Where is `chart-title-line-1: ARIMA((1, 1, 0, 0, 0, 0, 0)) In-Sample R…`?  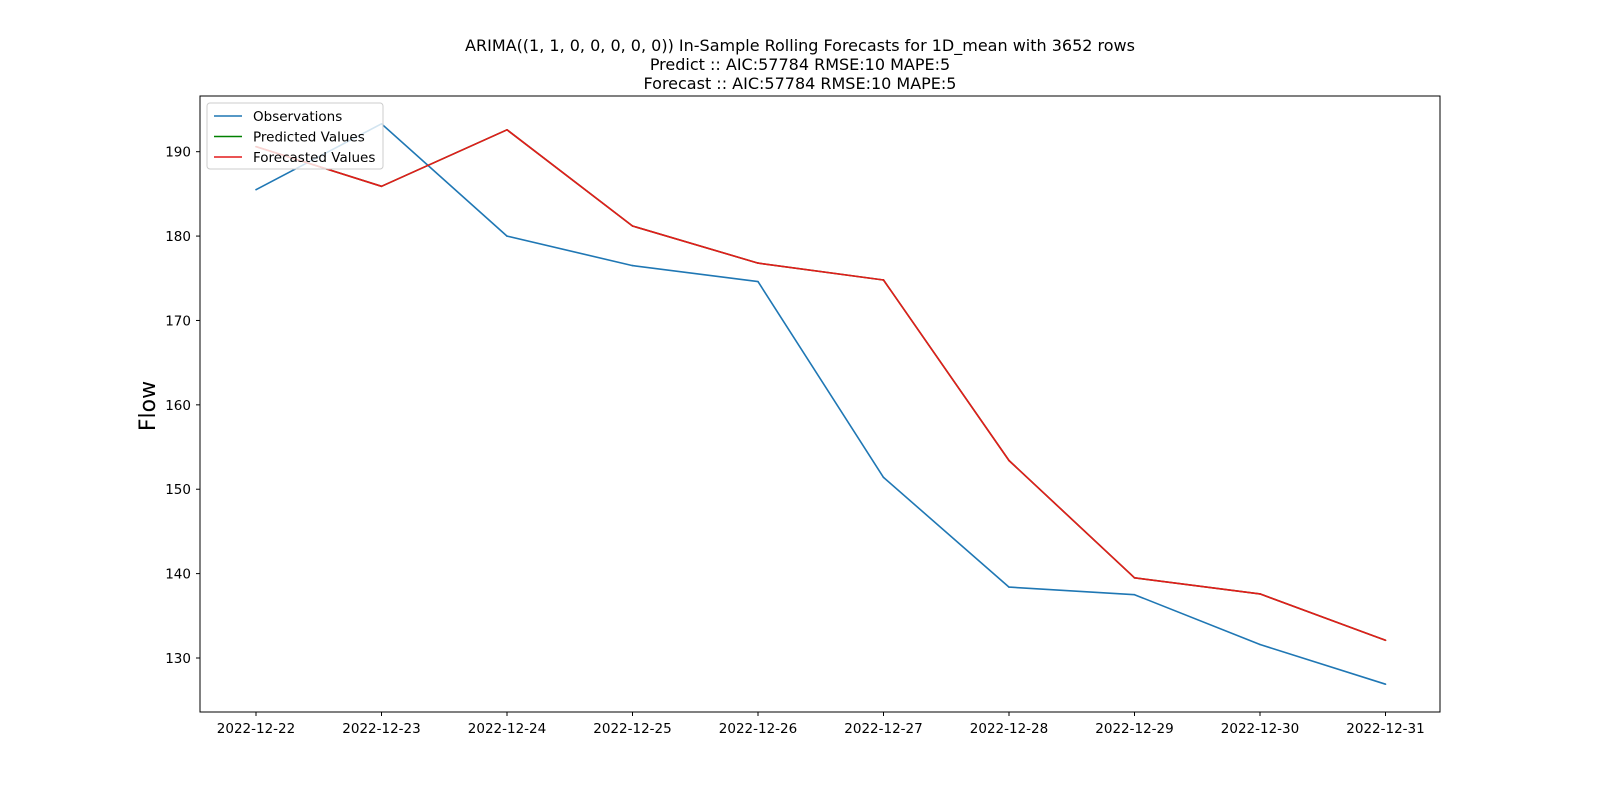
chart-title-line-1: ARIMA((1, 1, 0, 0, 0, 0, 0)) In-Sample R… is located at coordinates (800, 46).